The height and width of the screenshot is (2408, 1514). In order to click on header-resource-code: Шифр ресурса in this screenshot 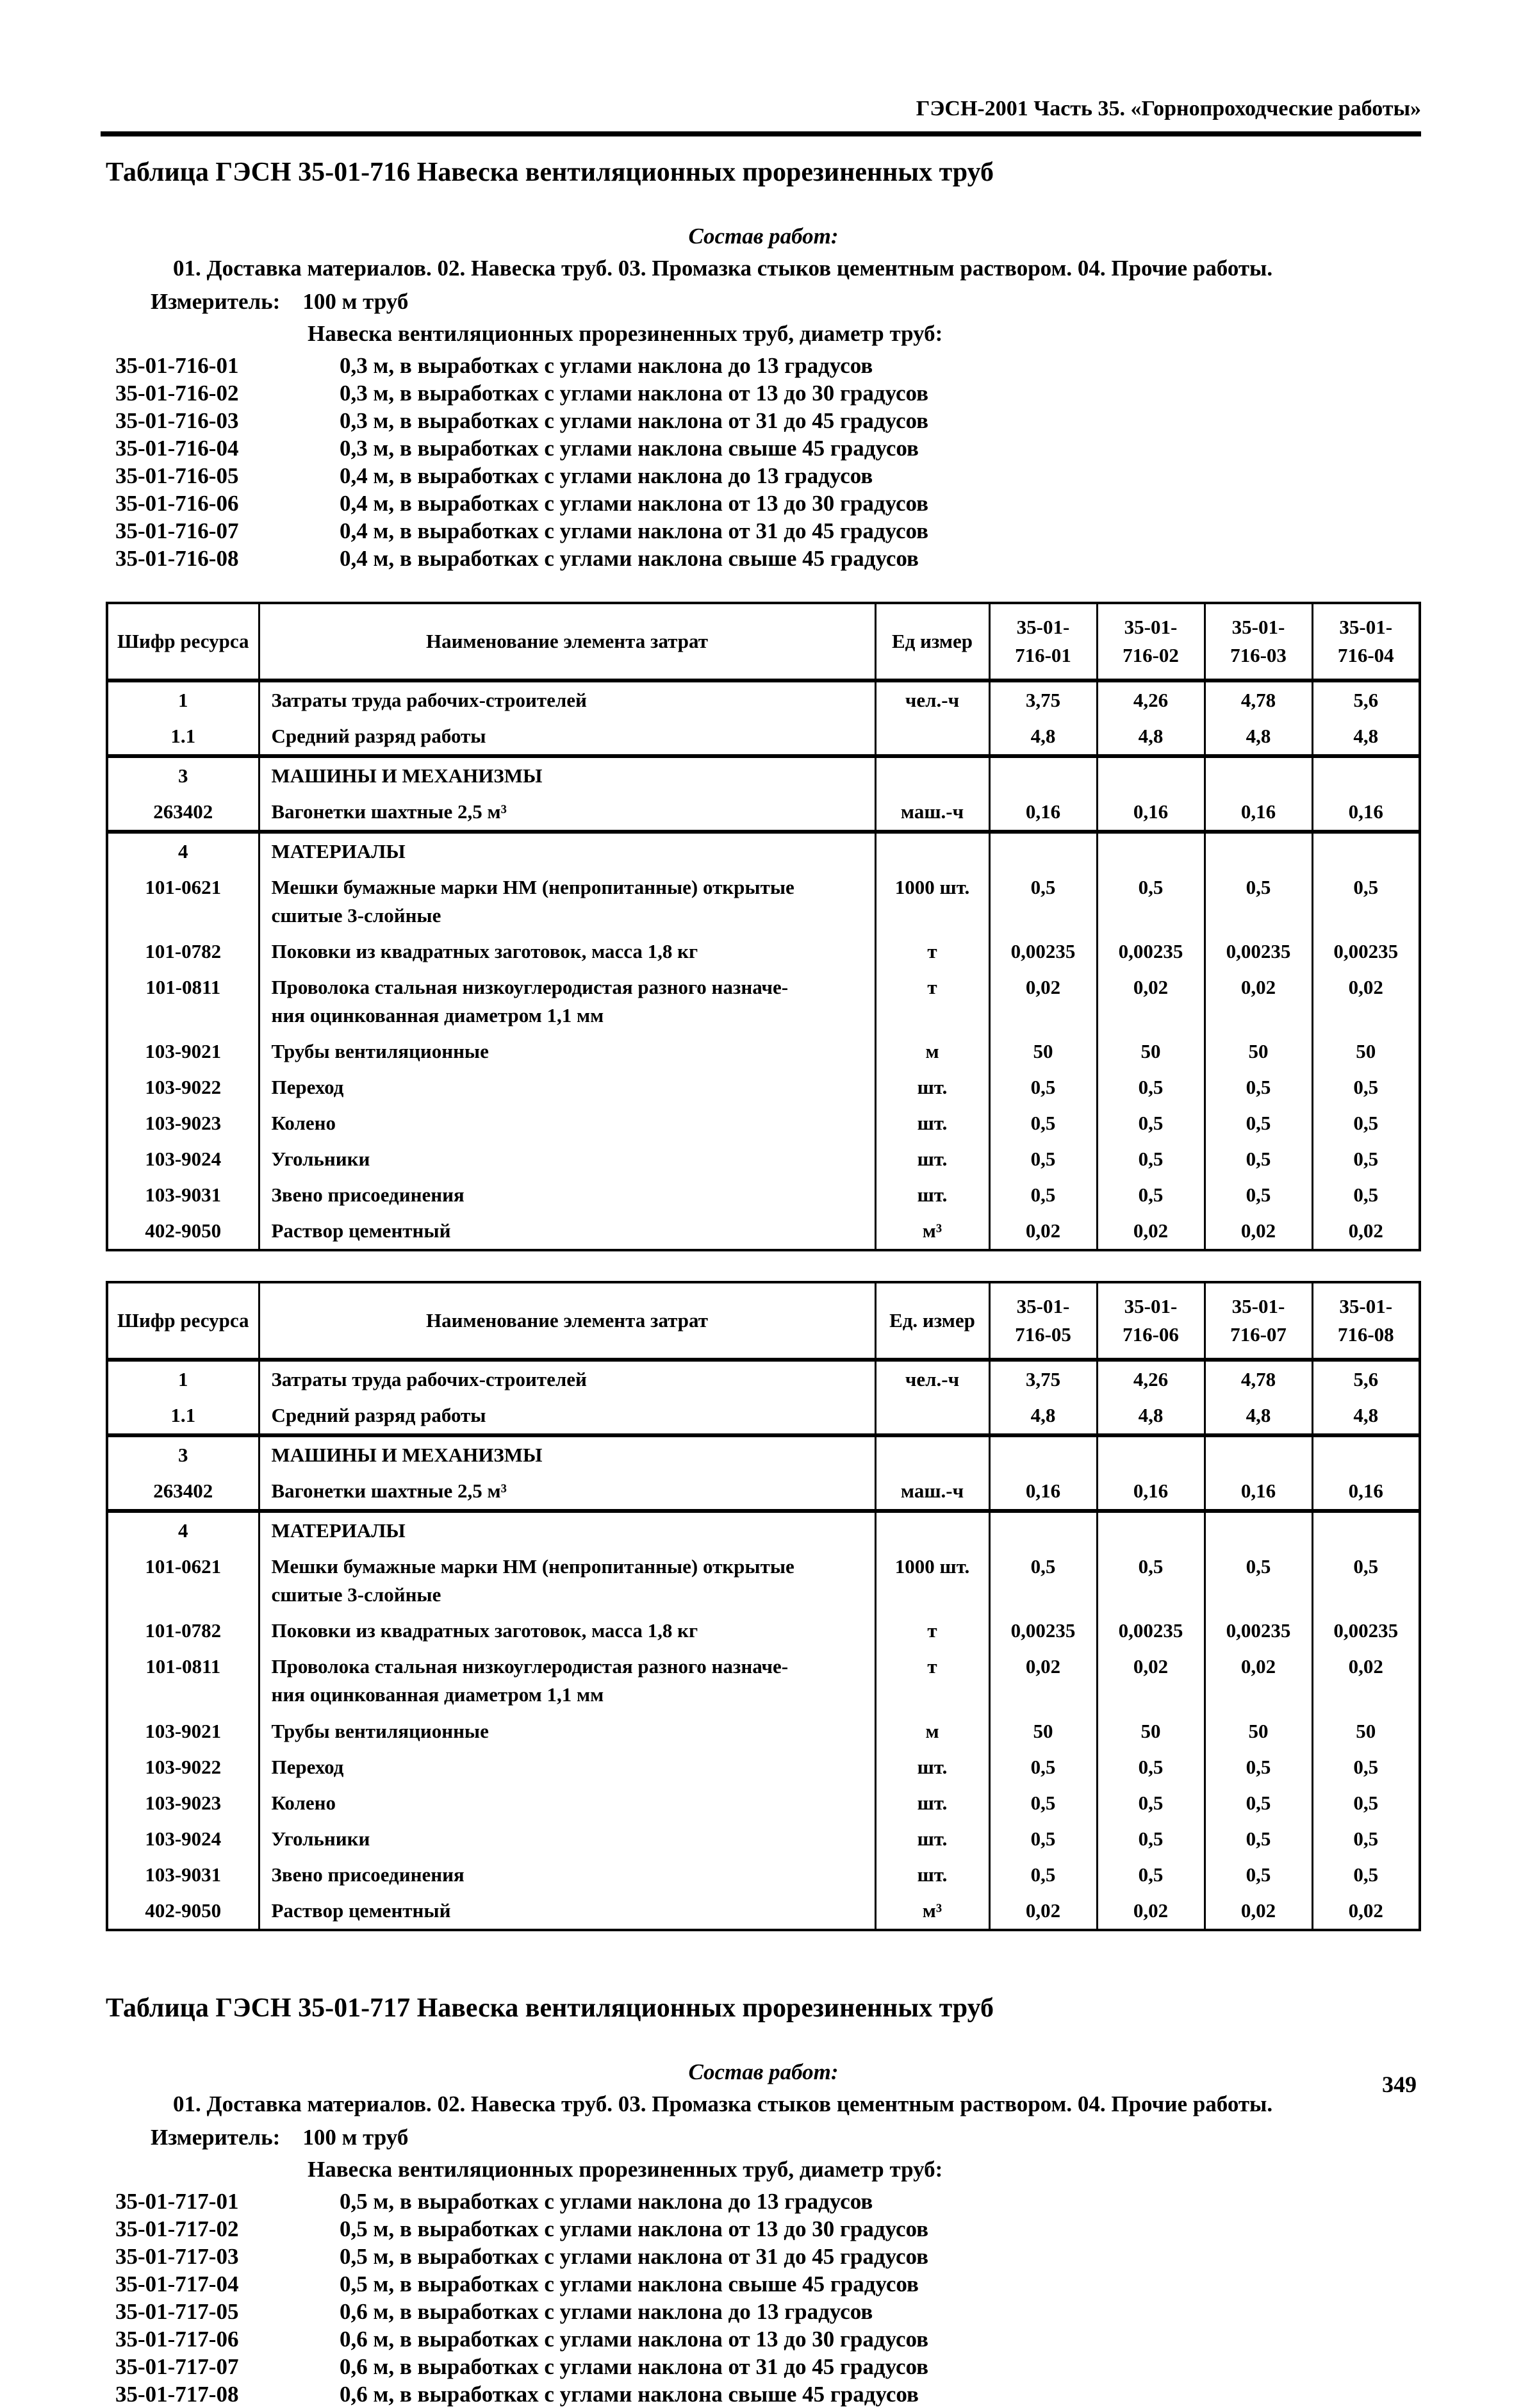, I will do `click(182, 642)`.